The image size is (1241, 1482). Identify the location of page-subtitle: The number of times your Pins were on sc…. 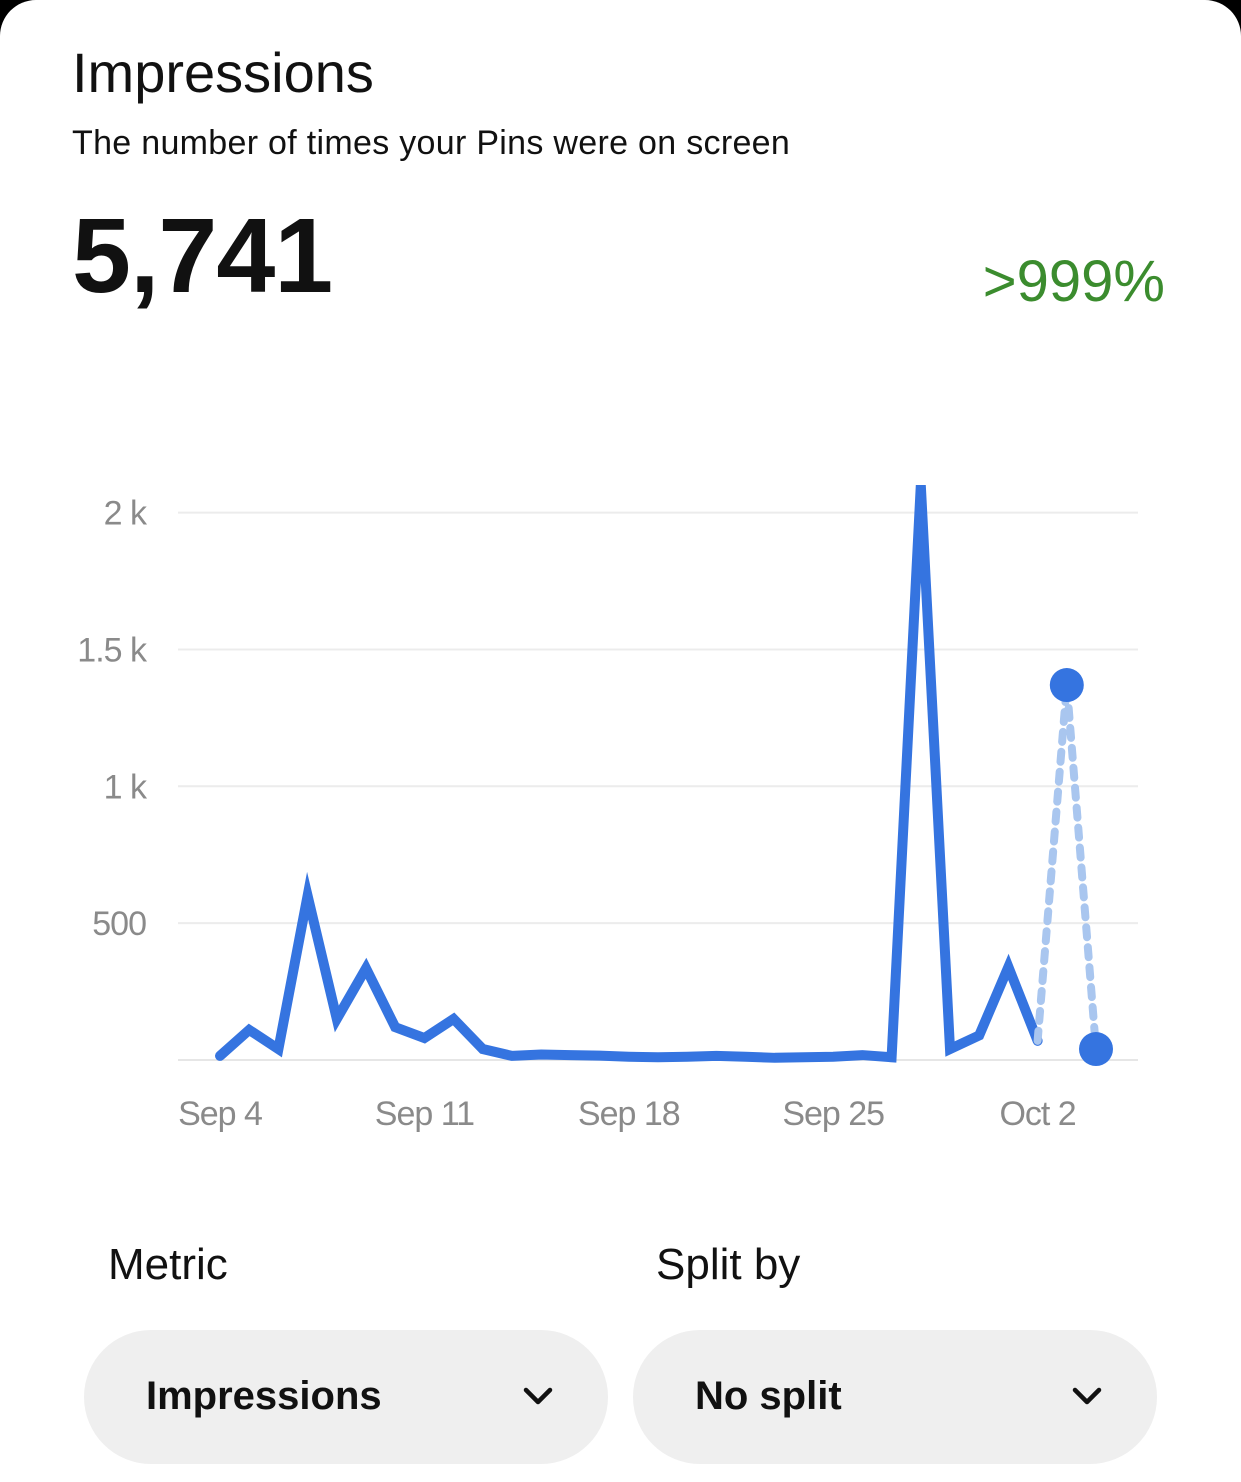
(431, 143).